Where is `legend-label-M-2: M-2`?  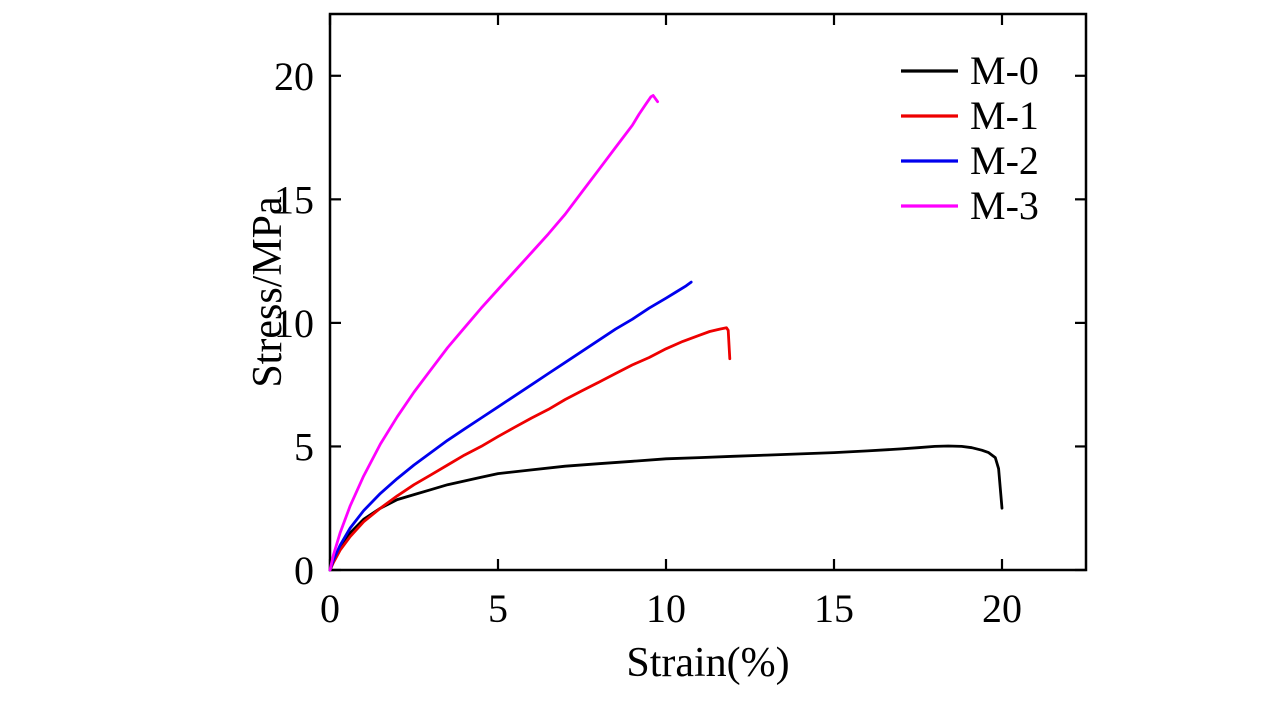
legend-label-M-2: M-2 is located at coordinates (1004, 160).